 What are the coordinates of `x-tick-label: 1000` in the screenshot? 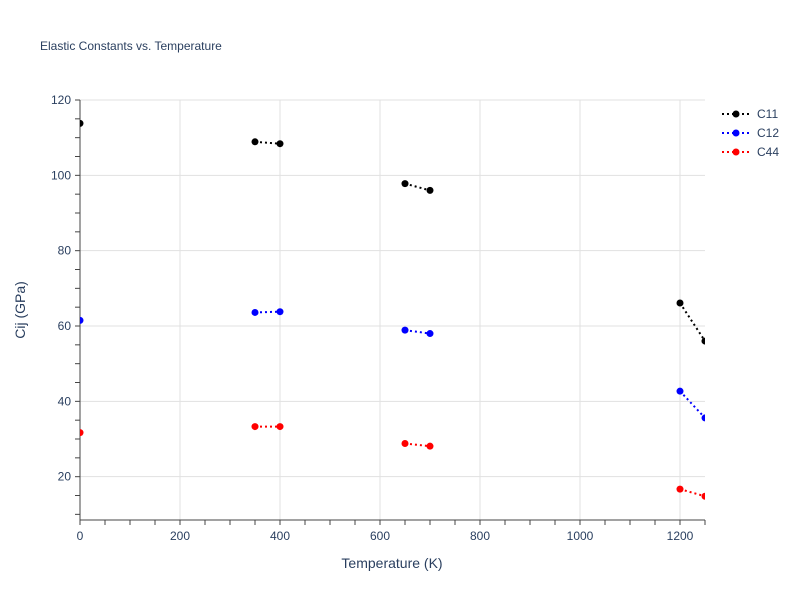 It's located at (580, 536).